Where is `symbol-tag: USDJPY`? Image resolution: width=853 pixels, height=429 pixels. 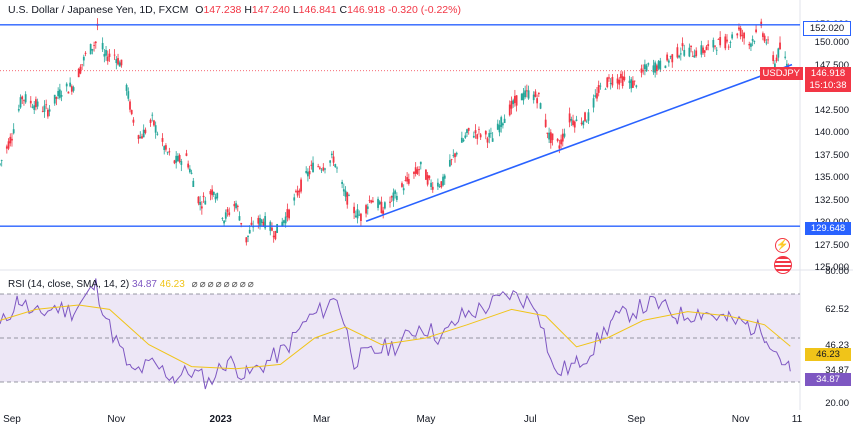
symbol-tag: USDJPY is located at coordinates (781, 73).